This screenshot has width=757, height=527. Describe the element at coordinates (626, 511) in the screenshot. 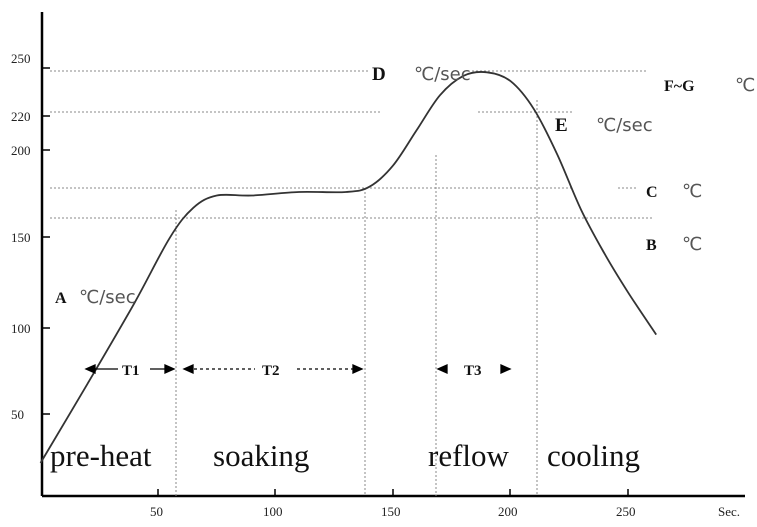

I see `x-tick-label: 250` at that location.